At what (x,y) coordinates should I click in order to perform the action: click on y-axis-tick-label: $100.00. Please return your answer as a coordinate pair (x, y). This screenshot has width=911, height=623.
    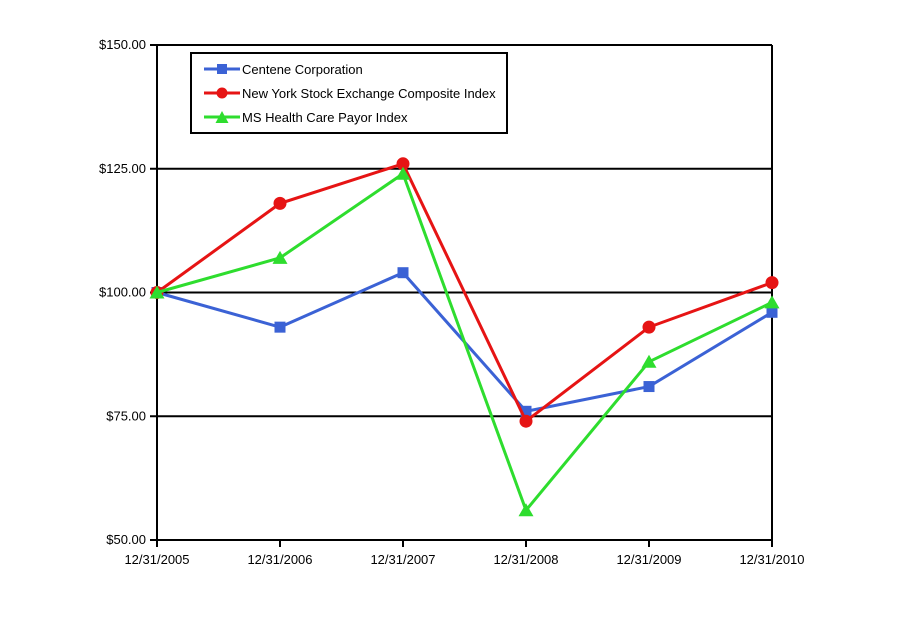
    Looking at the image, I should click on (122, 292).